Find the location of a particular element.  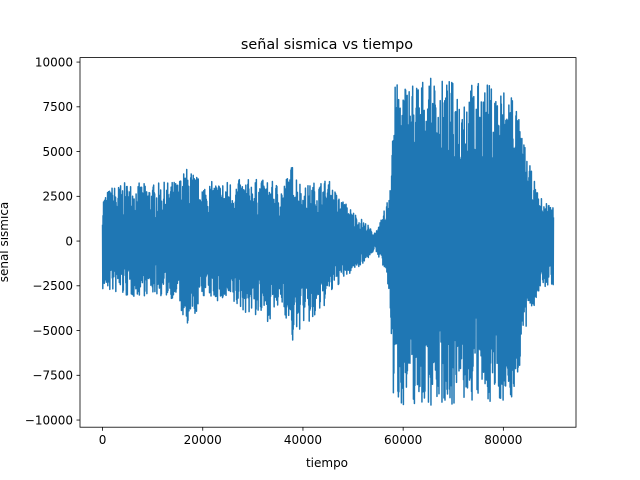

y-tick-label: 7500 is located at coordinates (57, 107).